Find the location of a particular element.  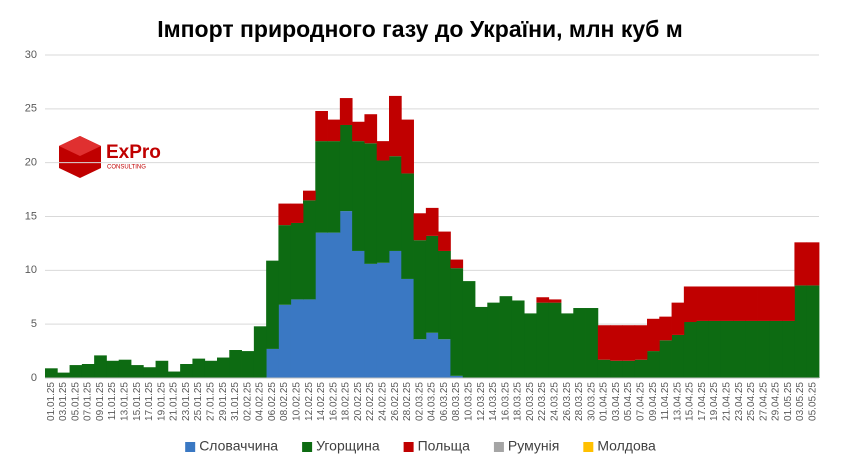

x-tick-label: 10.02.25 is located at coordinates (296, 401).